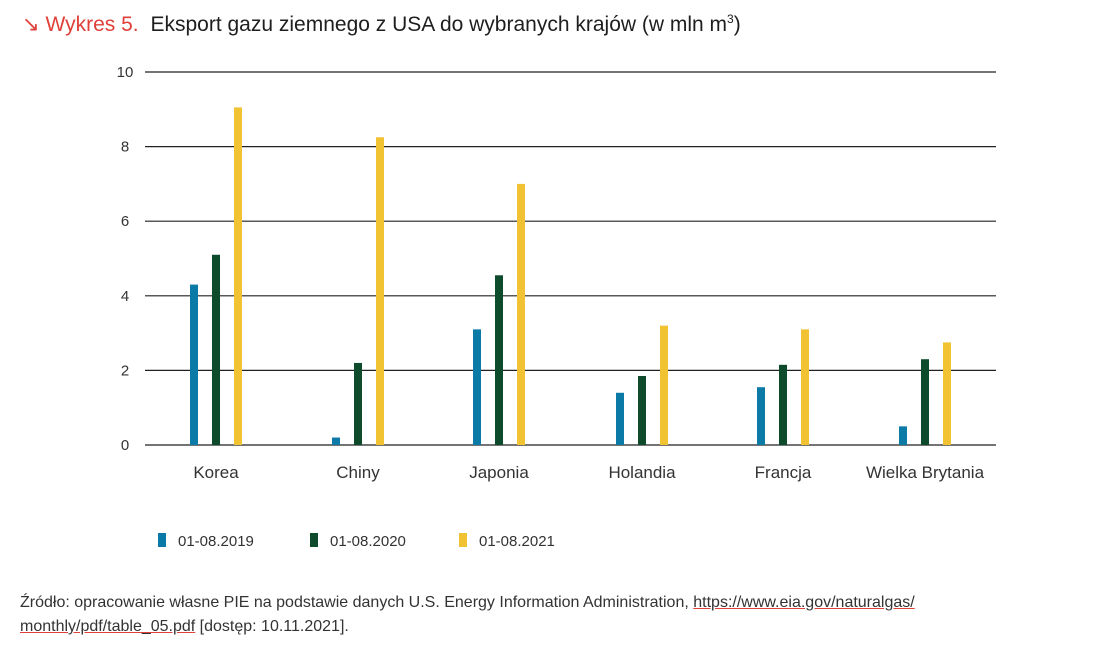 The height and width of the screenshot is (653, 1112). What do you see at coordinates (805, 387) in the screenshot?
I see `bar-01-08.2021-Francja` at bounding box center [805, 387].